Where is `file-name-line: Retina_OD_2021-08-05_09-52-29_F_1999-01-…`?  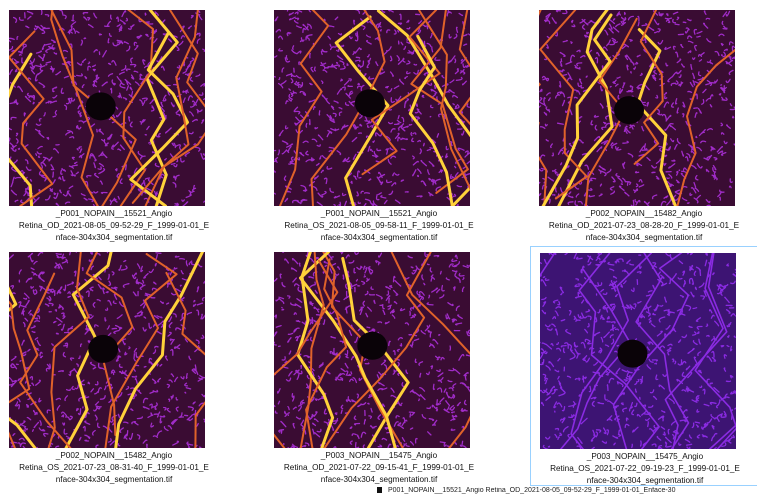 file-name-line: Retina_OD_2021-08-05_09-52-29_F_1999-01-… is located at coordinates (114, 225).